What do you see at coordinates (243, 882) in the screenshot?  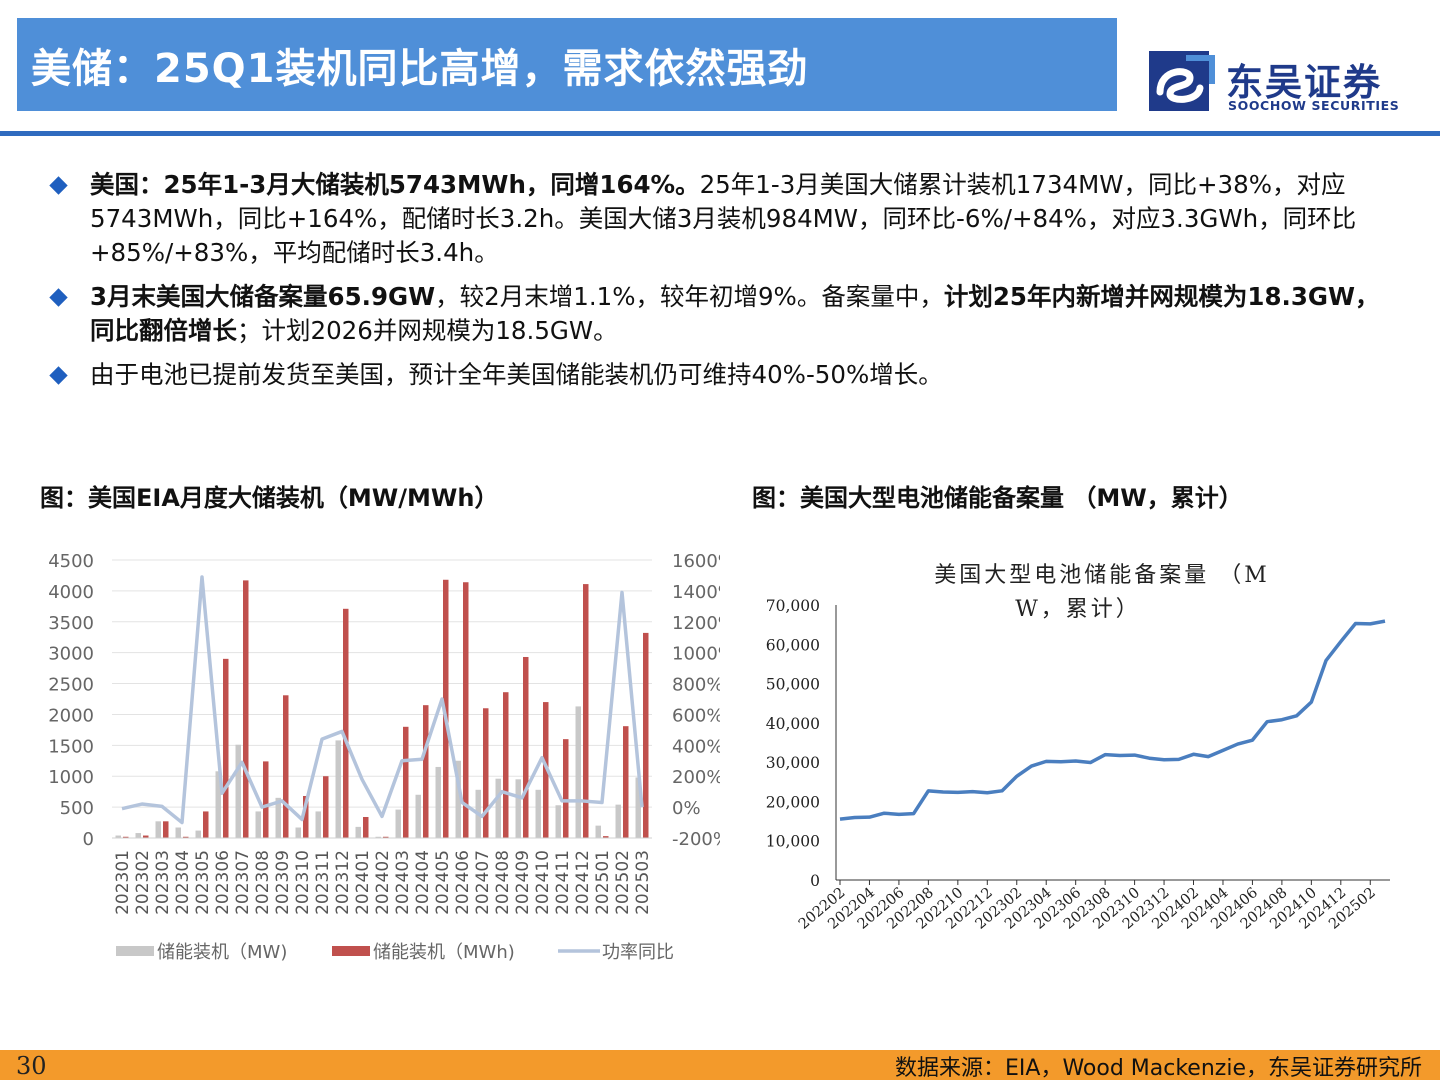 I see `x-tick-label: 202307` at bounding box center [243, 882].